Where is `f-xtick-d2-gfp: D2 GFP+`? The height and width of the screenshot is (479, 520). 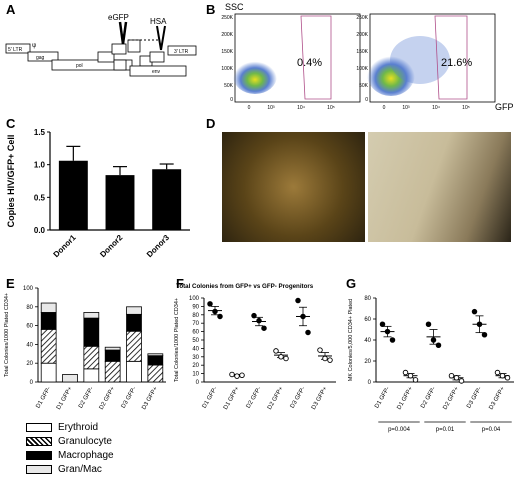 f-xtick-d2-gfp: D2 GFP+ is located at coordinates (276, 398).